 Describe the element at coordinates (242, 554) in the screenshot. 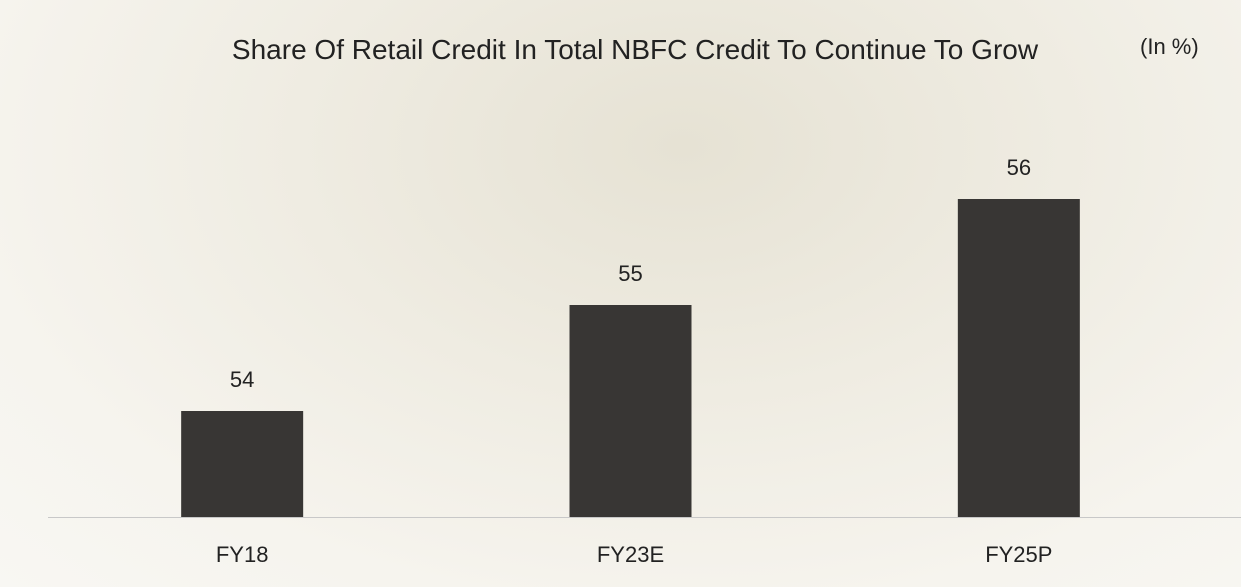

I see `x-tick-label: FY18` at that location.